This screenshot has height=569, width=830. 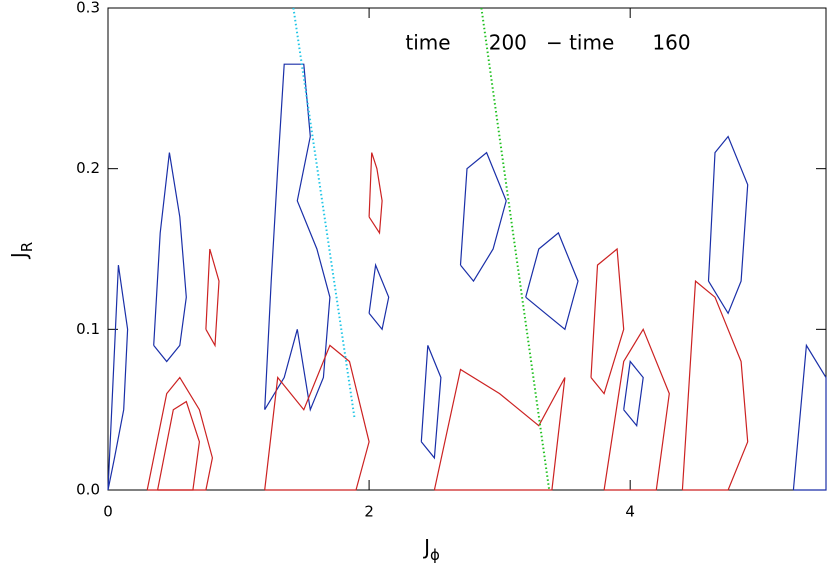 What do you see at coordinates (19, 256) in the screenshot?
I see `y-label-main: J` at bounding box center [19, 256].